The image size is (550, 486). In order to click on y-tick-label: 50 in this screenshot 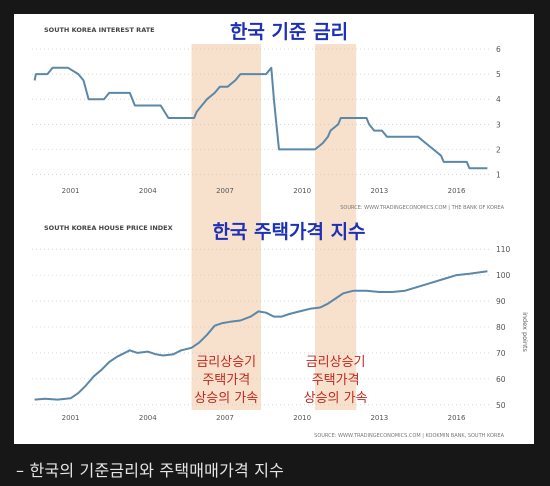, I will do `click(501, 405)`.